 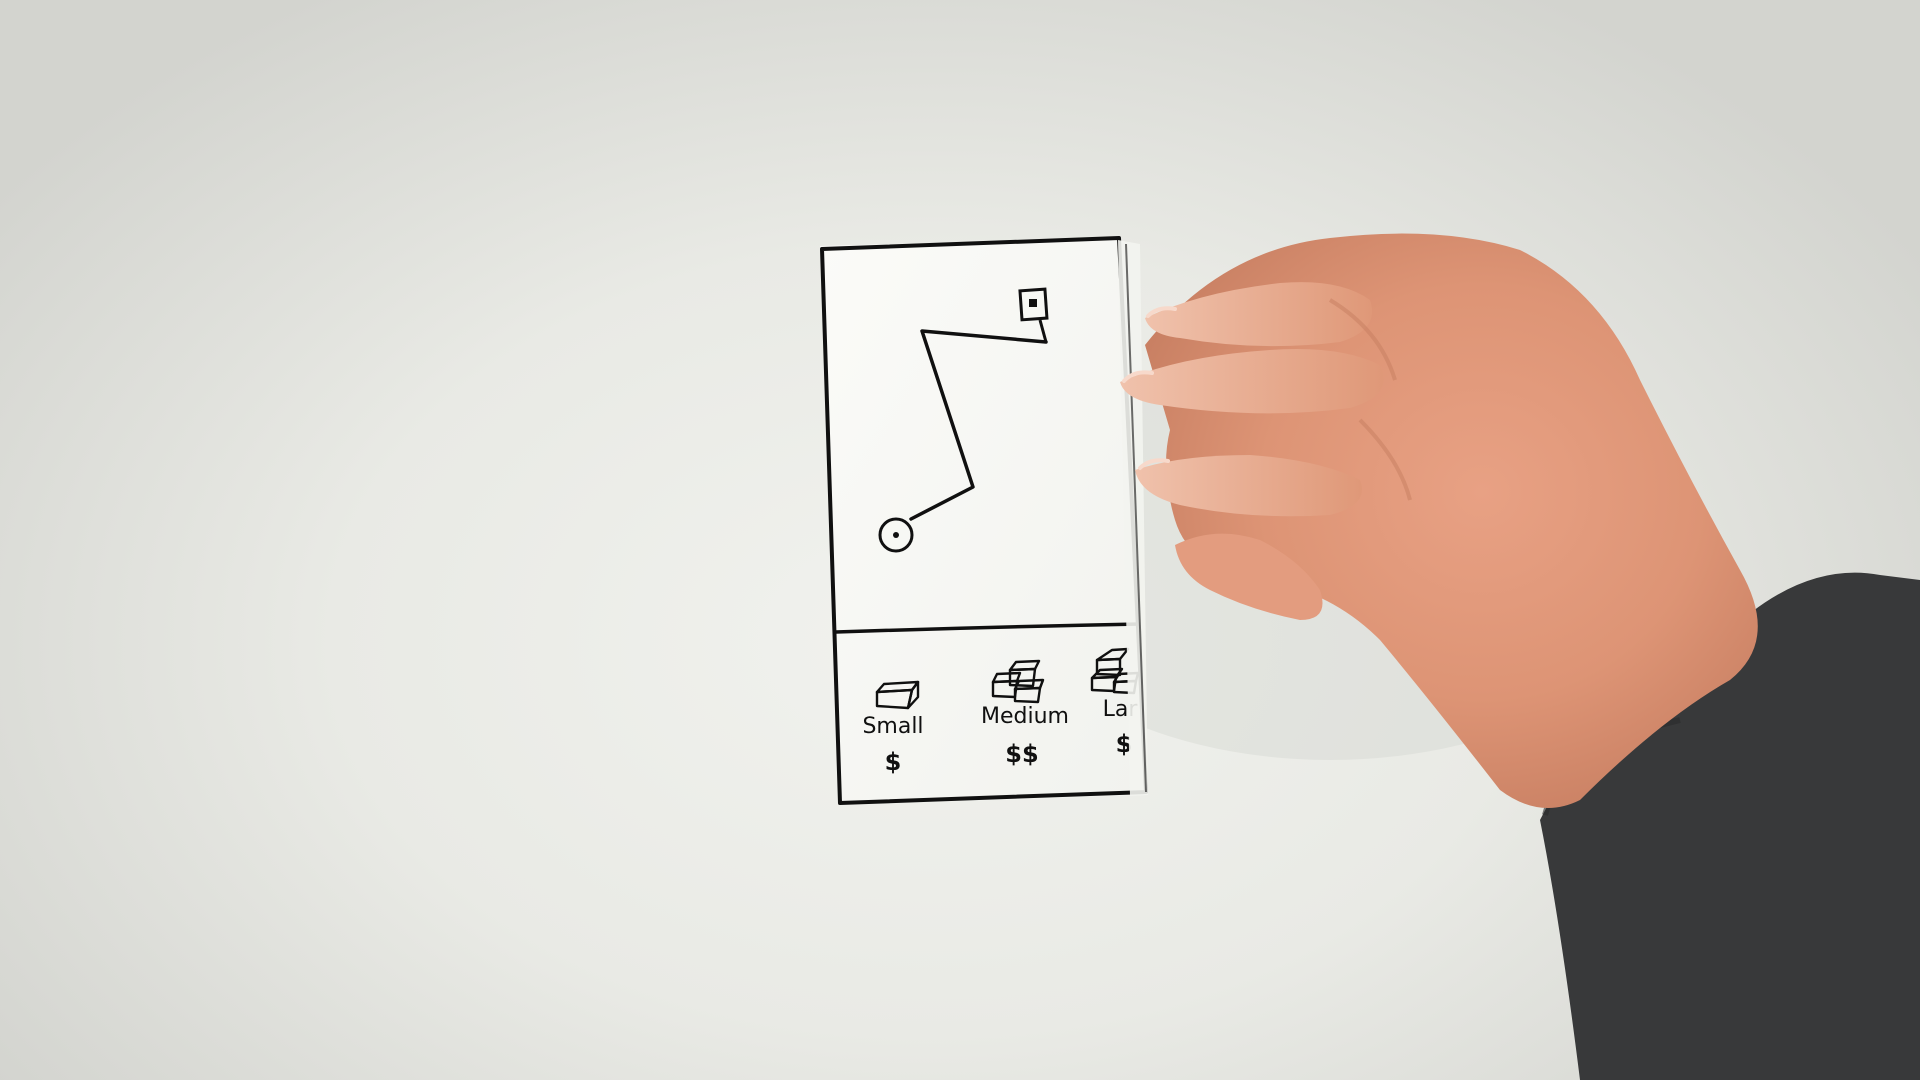 What do you see at coordinates (1043, 331) in the screenshot?
I see `route-pin-stem` at bounding box center [1043, 331].